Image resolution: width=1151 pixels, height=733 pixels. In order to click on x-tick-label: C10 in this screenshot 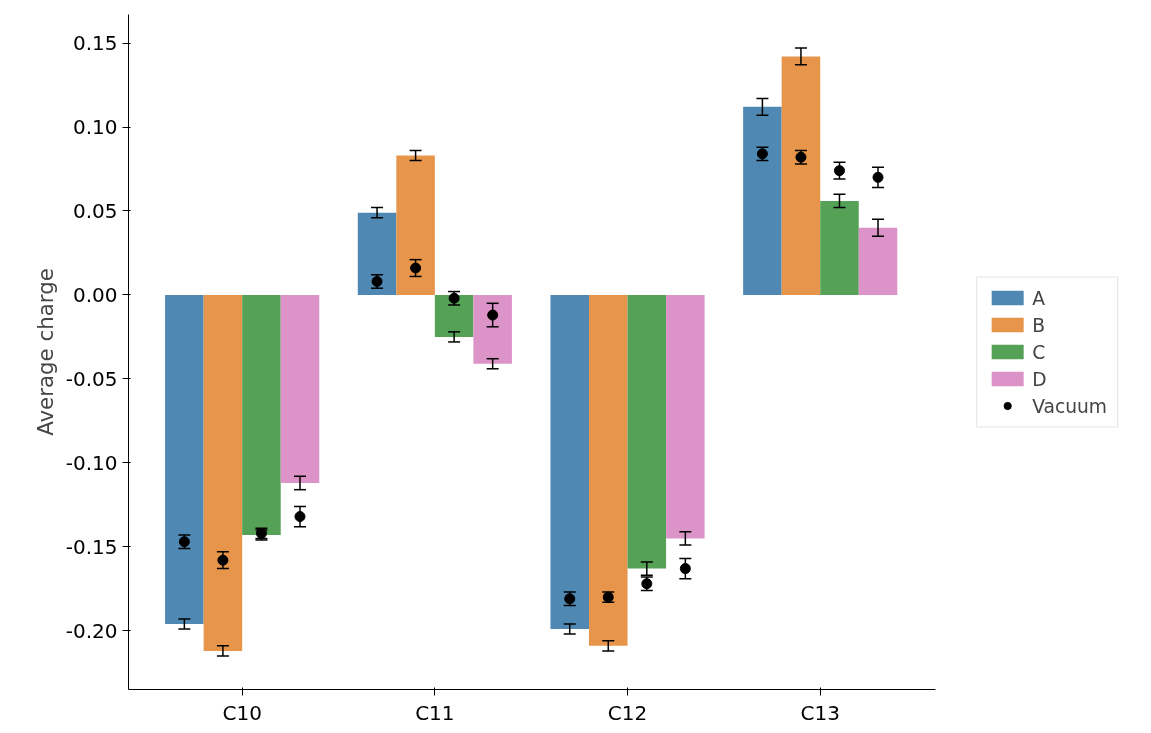, I will do `click(242, 712)`.